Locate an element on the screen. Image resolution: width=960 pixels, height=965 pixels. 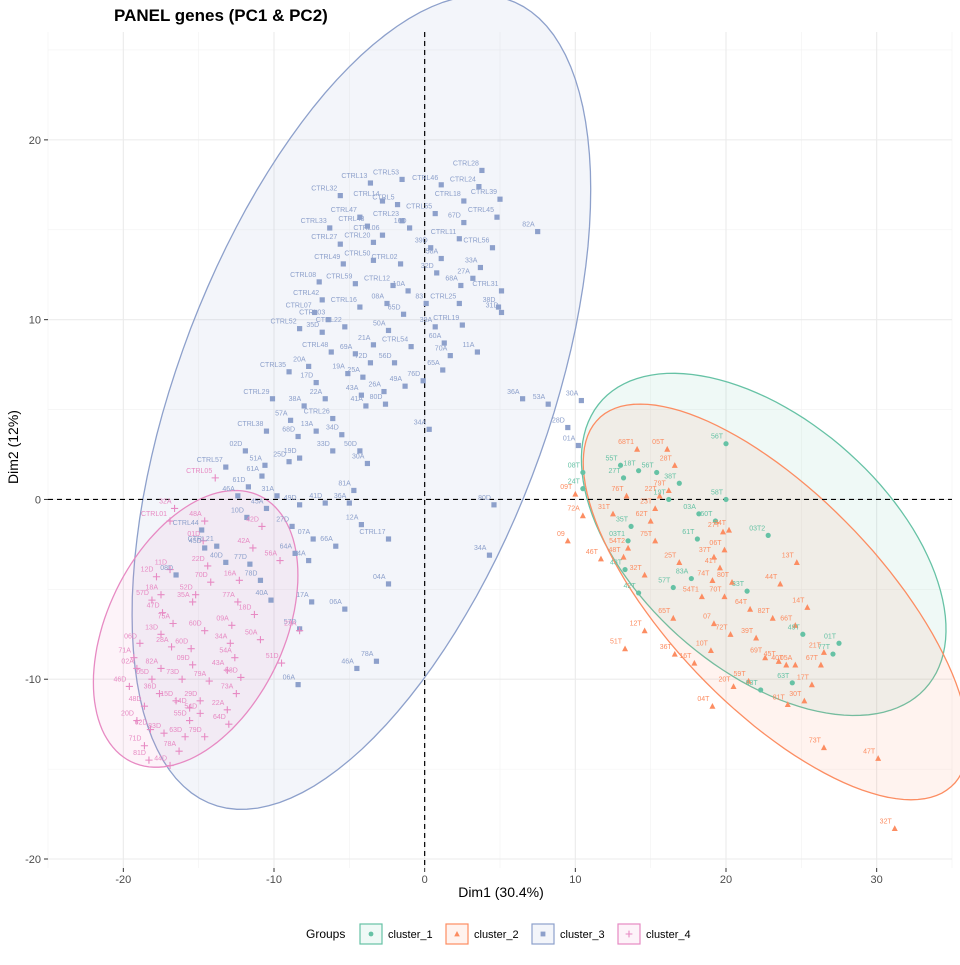
point-label-cluster_3: 19A is located at coordinates (338, 367).